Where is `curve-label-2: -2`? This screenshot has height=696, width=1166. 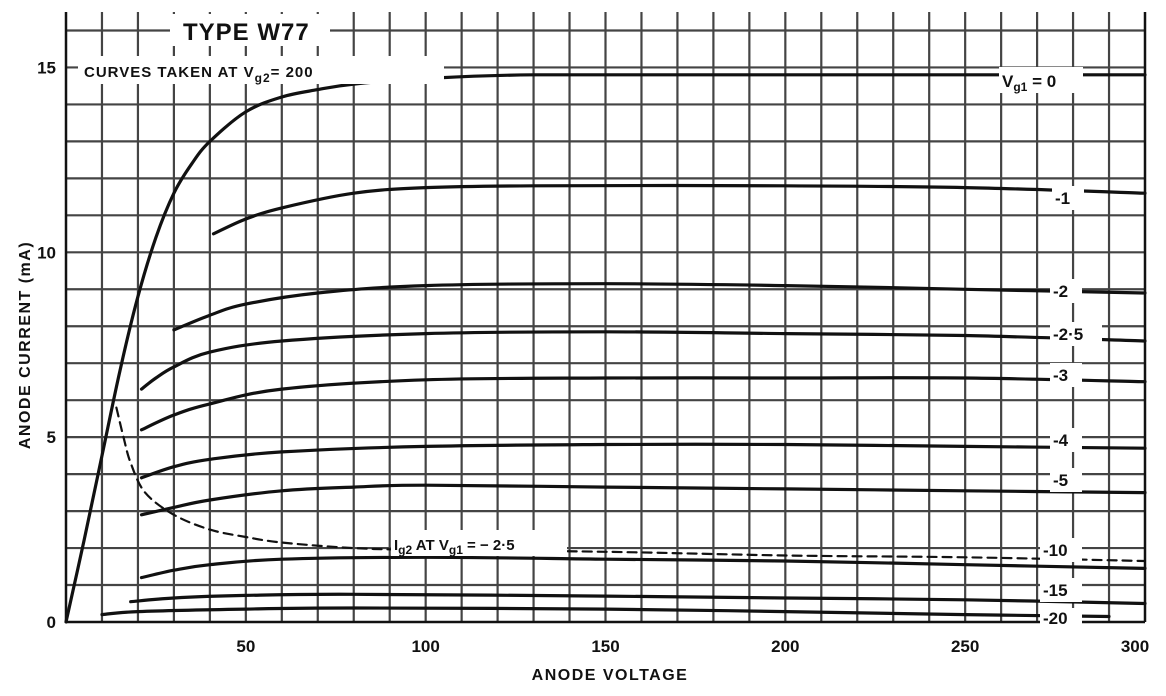 curve-label-2: -2 is located at coordinates (1060, 291).